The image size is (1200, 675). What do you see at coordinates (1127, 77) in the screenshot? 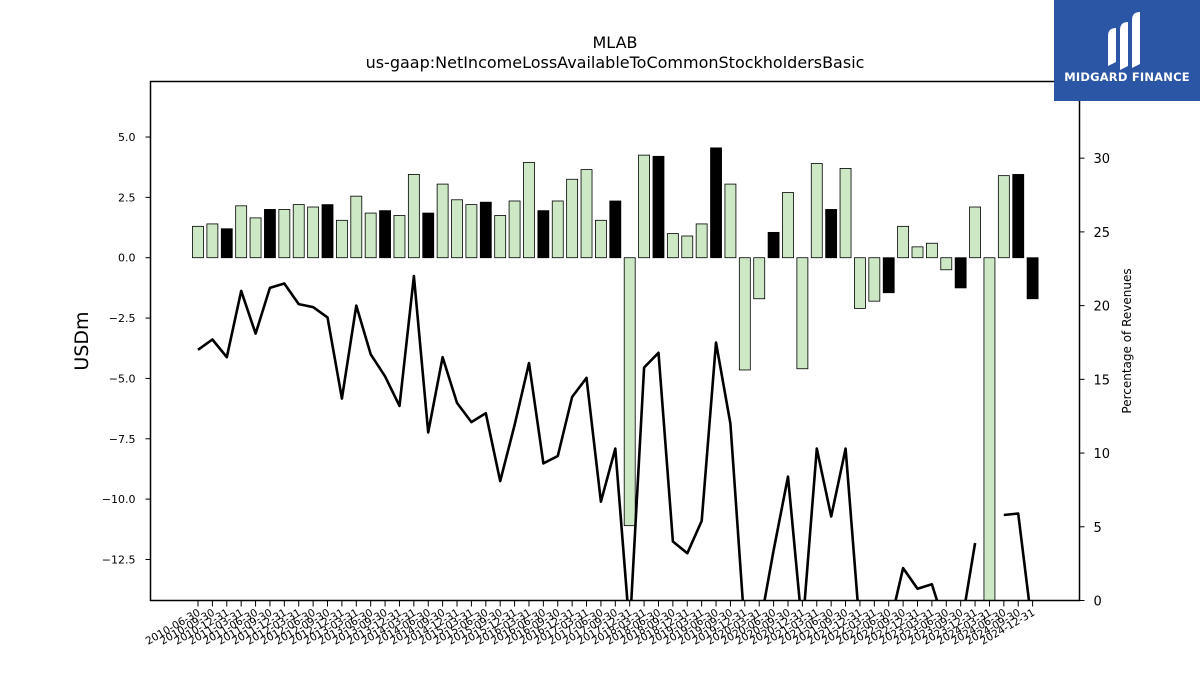
I see `logo-text: MIDGARD FINANCE` at bounding box center [1127, 77].